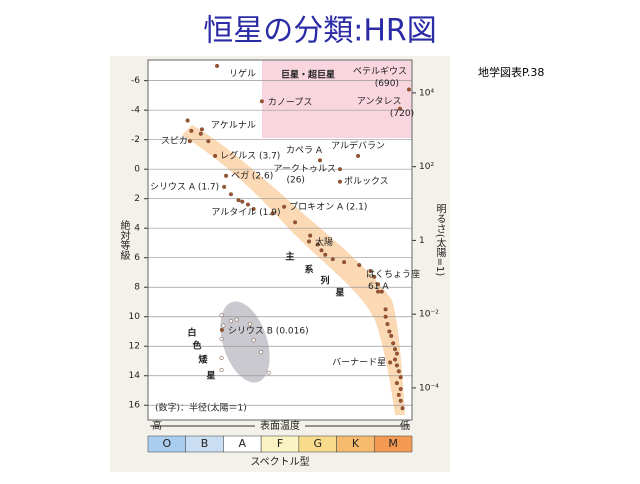  I want to click on star-radius: (26), so click(295, 181).